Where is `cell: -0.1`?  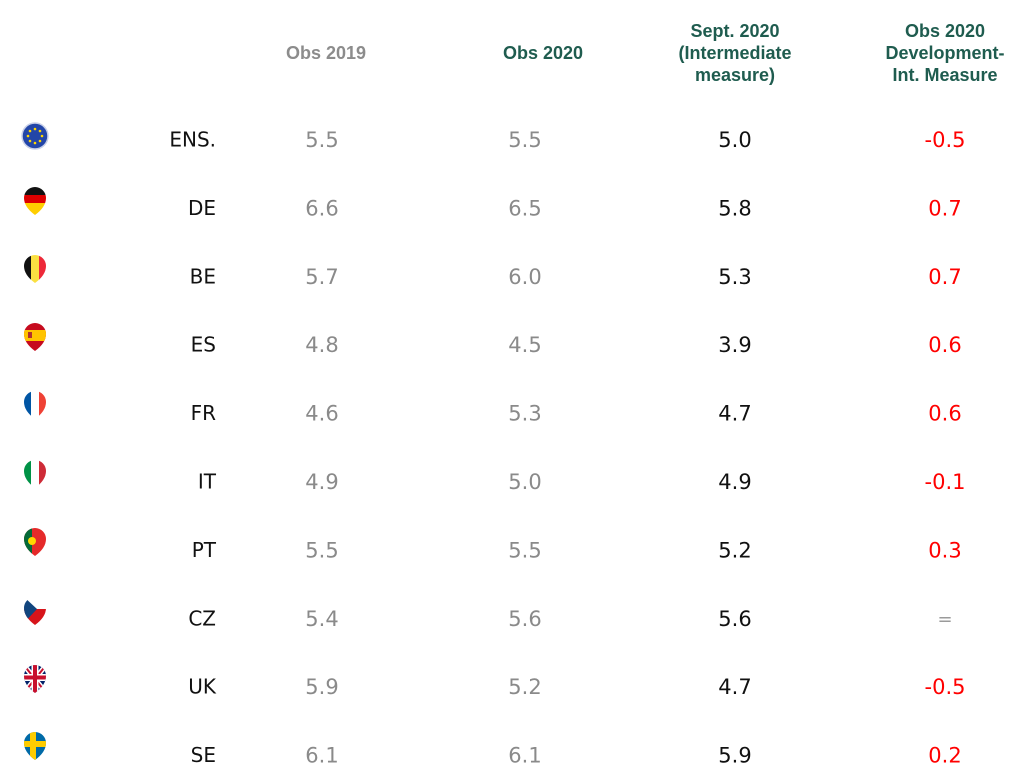
cell: -0.1 is located at coordinates (945, 482).